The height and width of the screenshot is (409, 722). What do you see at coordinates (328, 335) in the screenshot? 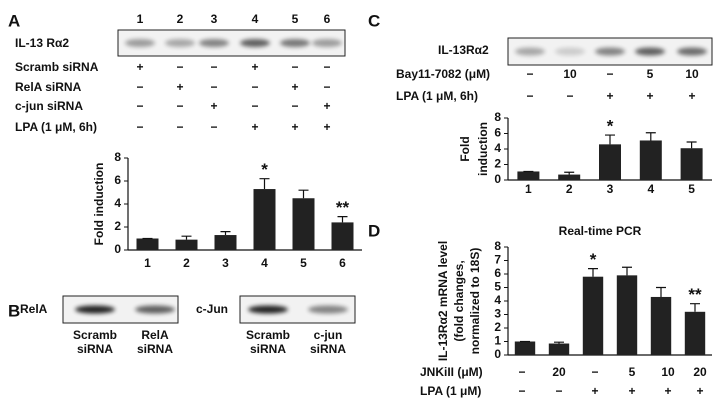
I see `lane-label: c-jun` at bounding box center [328, 335].